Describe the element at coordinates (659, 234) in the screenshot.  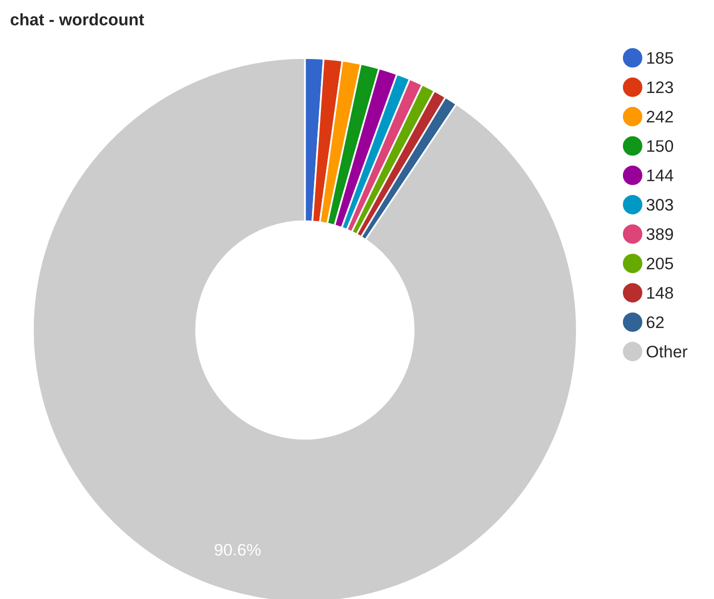
I see `legend-label: 389` at that location.